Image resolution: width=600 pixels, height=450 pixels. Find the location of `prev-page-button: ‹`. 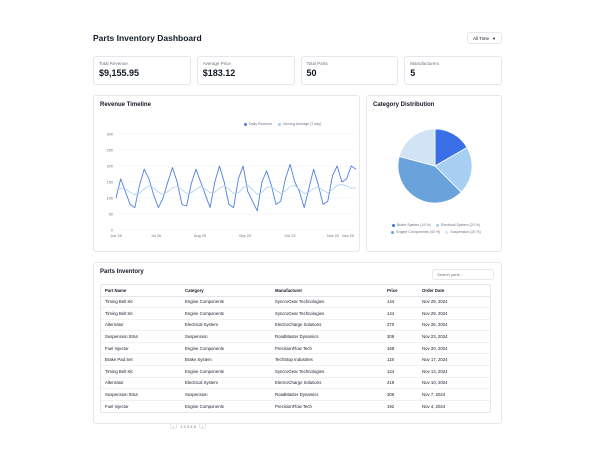

prev-page-button: ‹ is located at coordinates (174, 426).